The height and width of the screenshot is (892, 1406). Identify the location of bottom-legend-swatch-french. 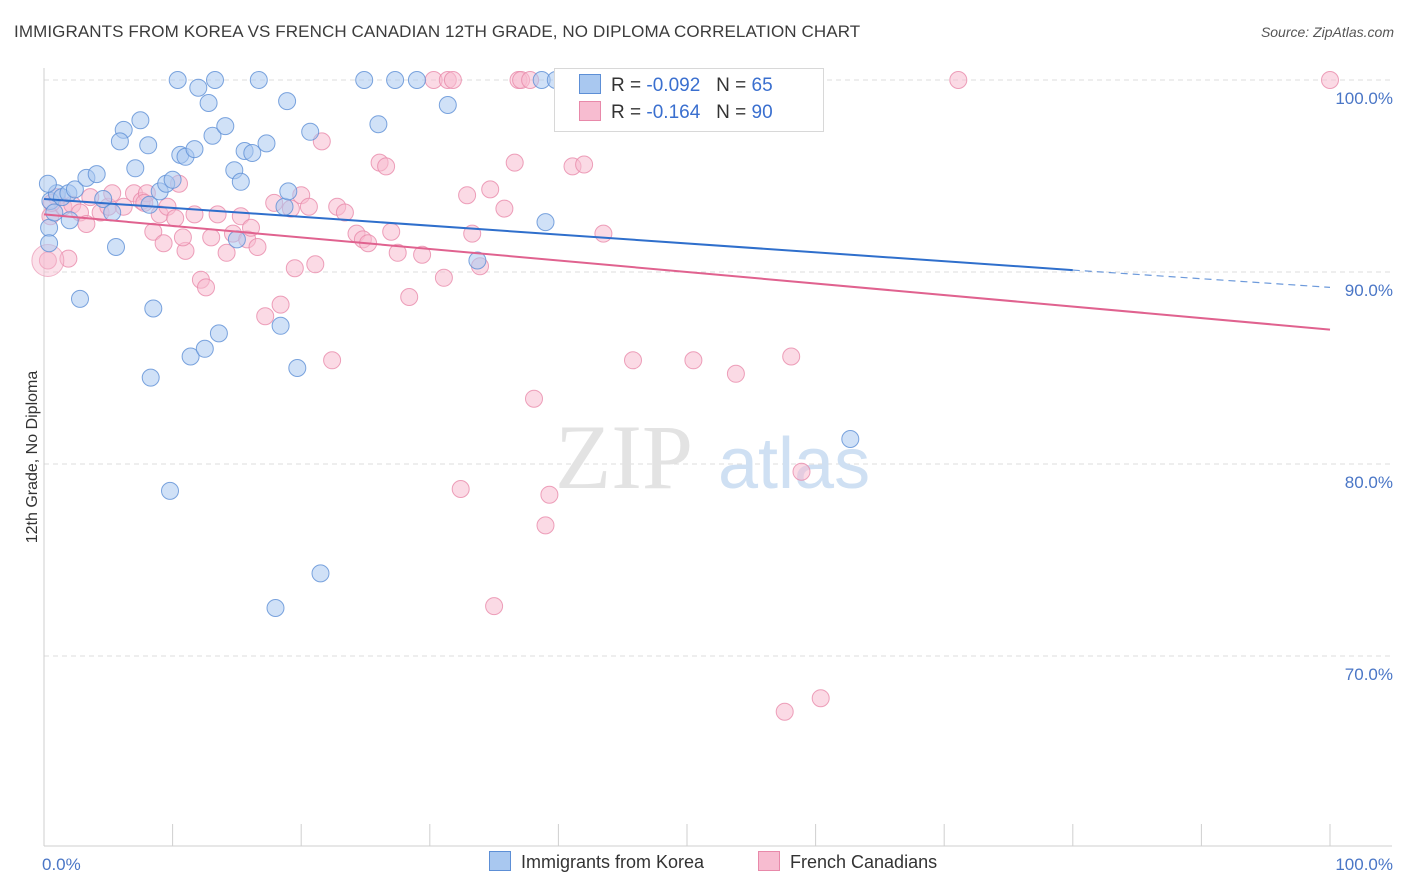
(769, 861).